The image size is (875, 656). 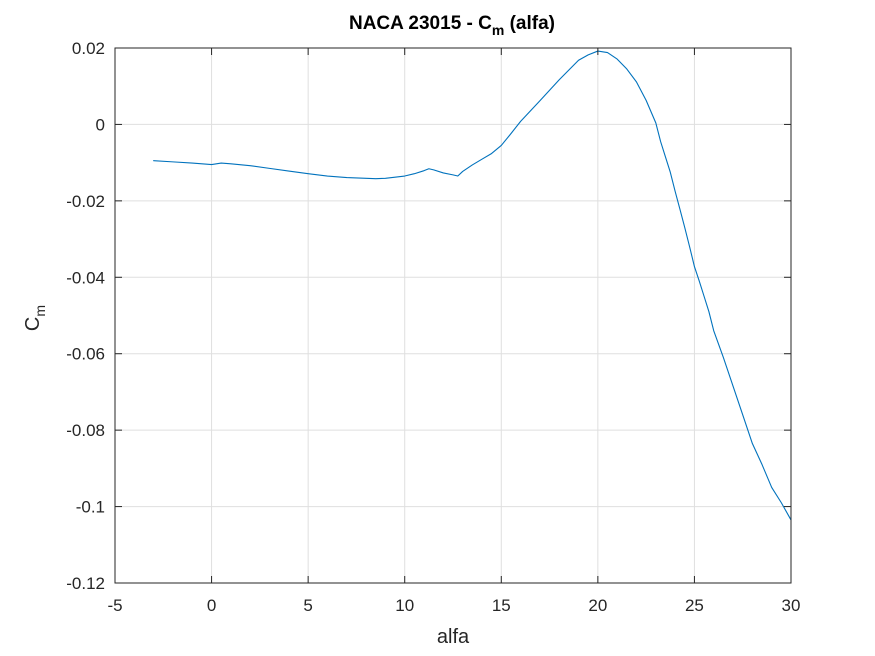 I want to click on chart-title-suffix: (alfa), so click(x=529, y=23).